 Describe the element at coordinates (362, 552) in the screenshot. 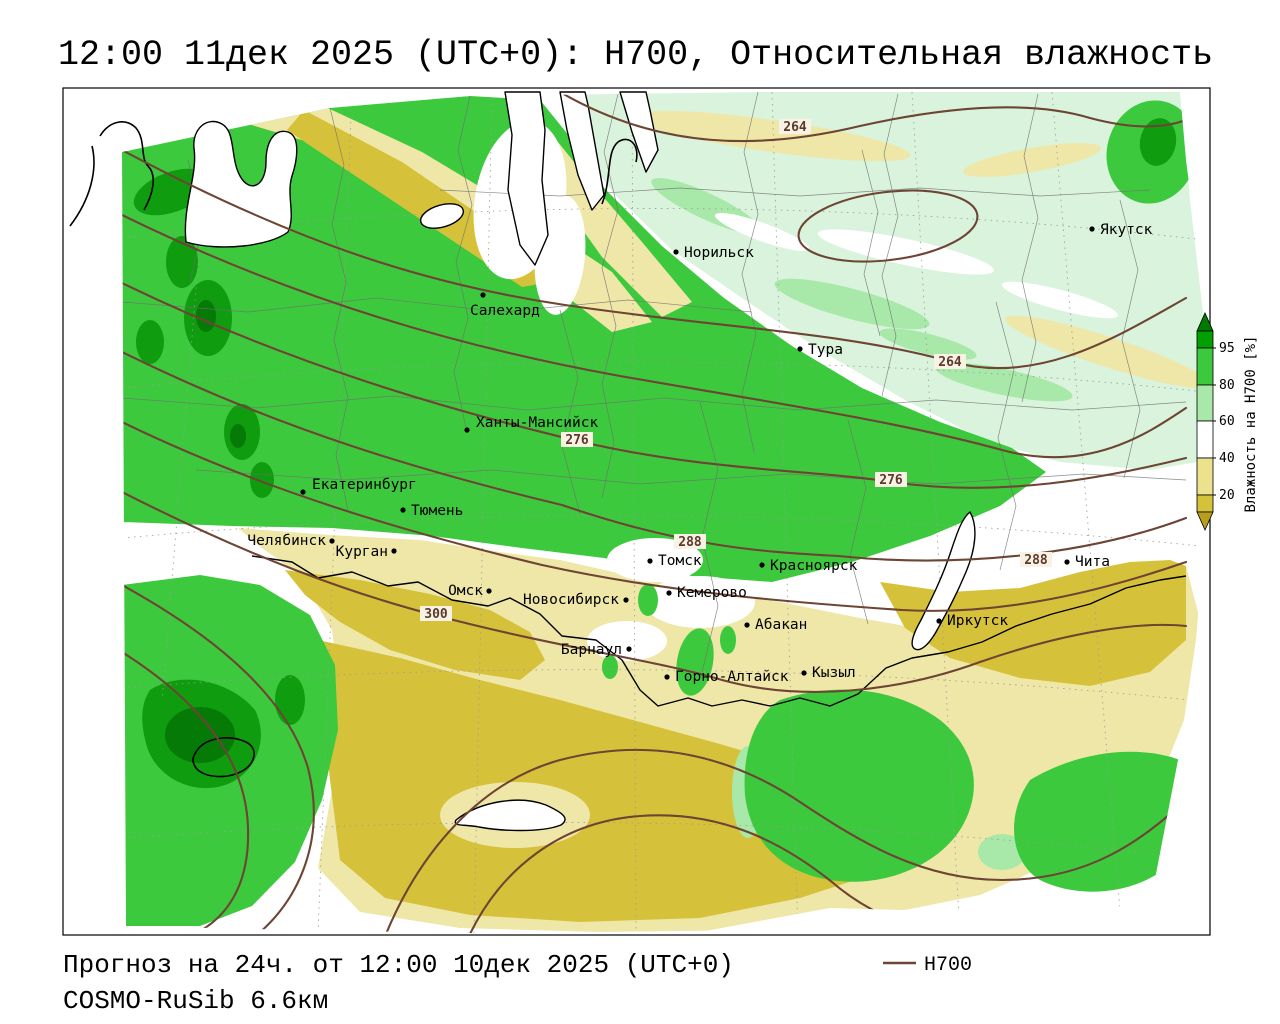

I see `city-label: Курган` at that location.